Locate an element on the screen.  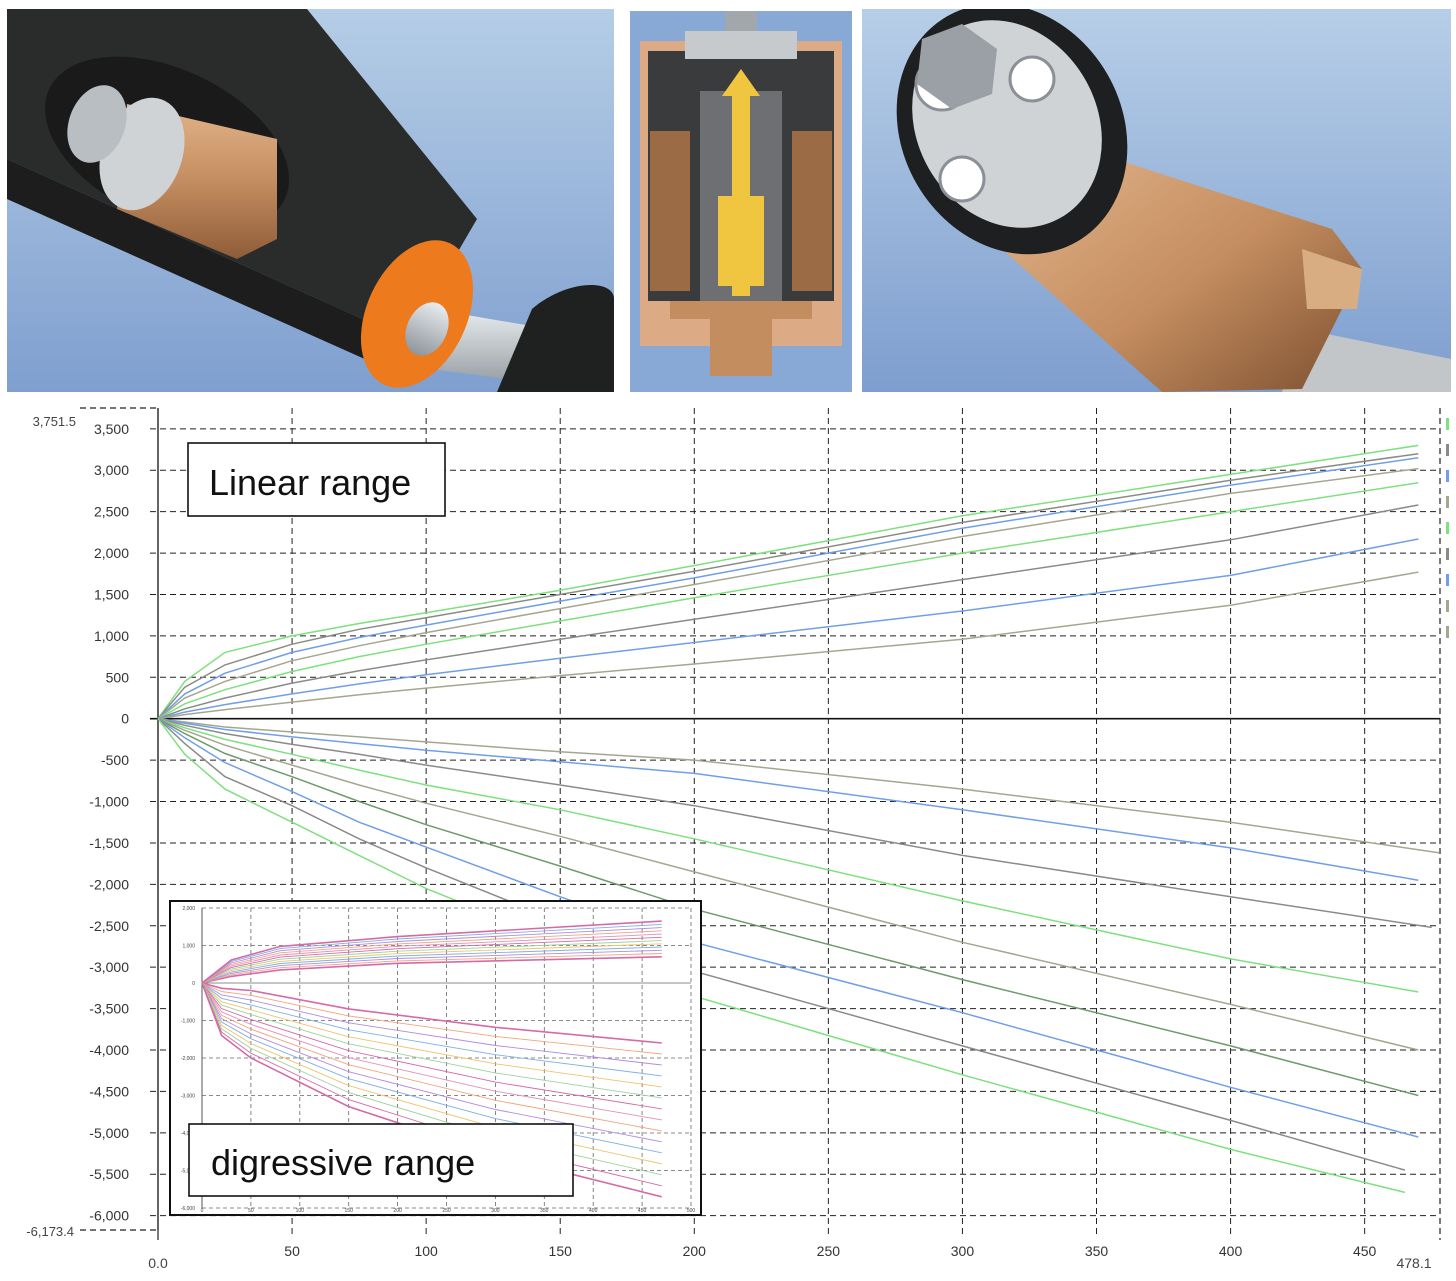
inset-y-tick-label: -2,000 is located at coordinates (188, 1059).